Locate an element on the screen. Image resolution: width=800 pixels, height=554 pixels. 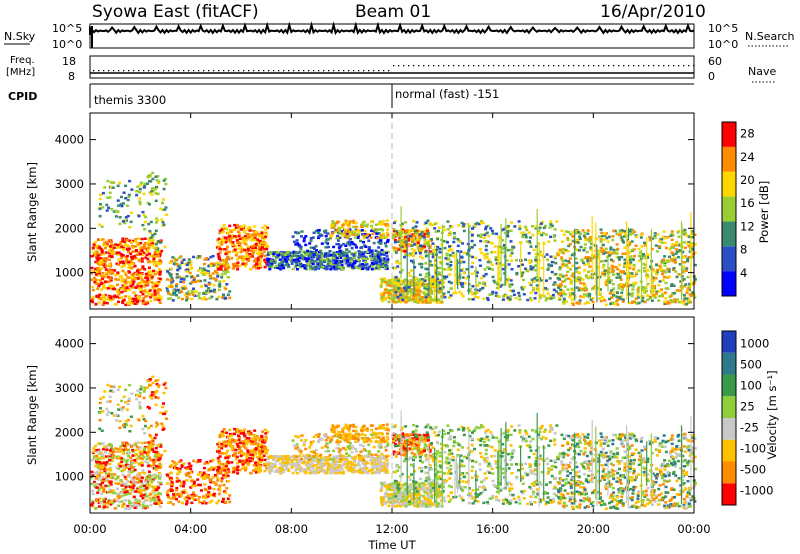
freq-left-bottom: 8 is located at coordinates (71, 76).